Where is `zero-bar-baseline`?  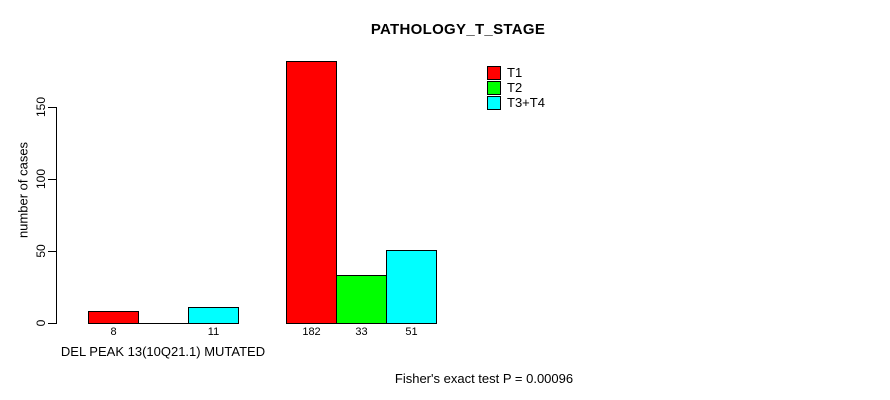 zero-bar-baseline is located at coordinates (163, 323).